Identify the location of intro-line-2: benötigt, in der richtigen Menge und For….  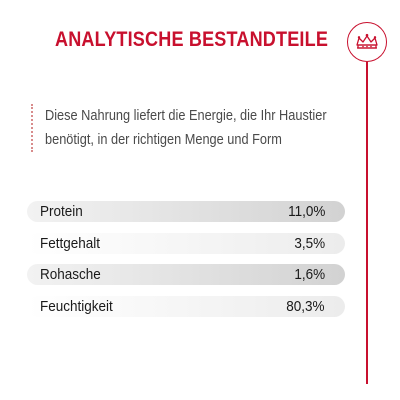
(163, 140).